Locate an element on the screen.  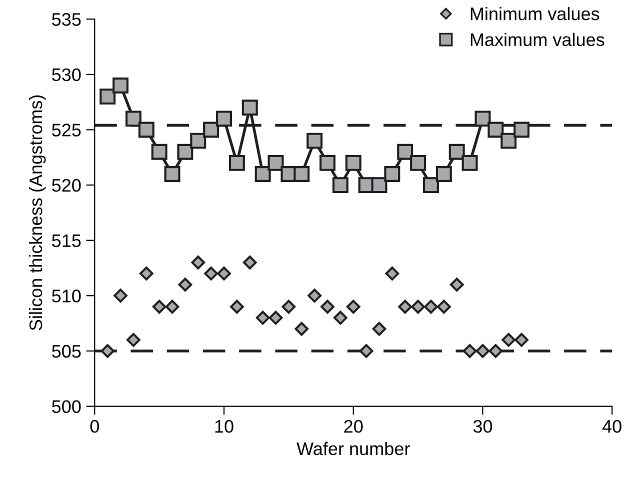
y-tick-label: 510 is located at coordinates (66, 296).